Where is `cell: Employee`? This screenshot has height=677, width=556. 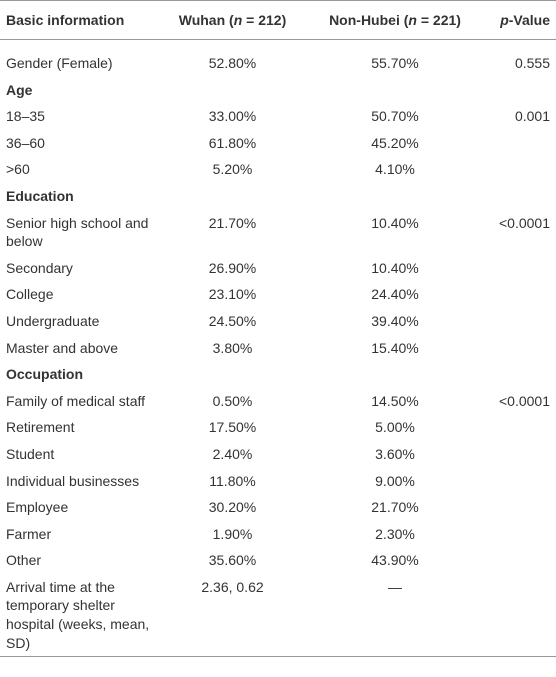 cell: Employee is located at coordinates (37, 507).